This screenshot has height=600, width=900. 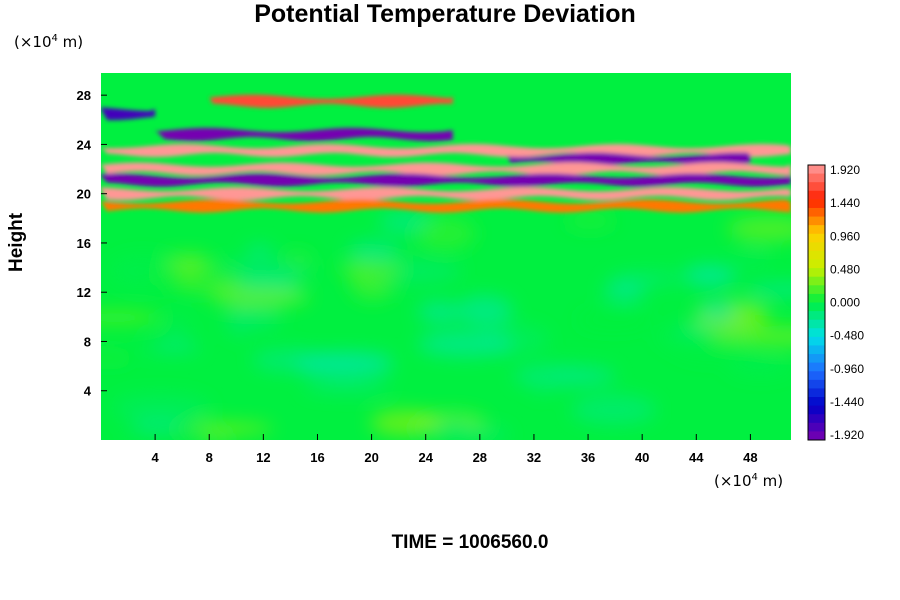 What do you see at coordinates (455, 449) in the screenshot?
I see `x-ticks: 4 8 12 16 20 24 28 32 36 40 44 48` at bounding box center [455, 449].